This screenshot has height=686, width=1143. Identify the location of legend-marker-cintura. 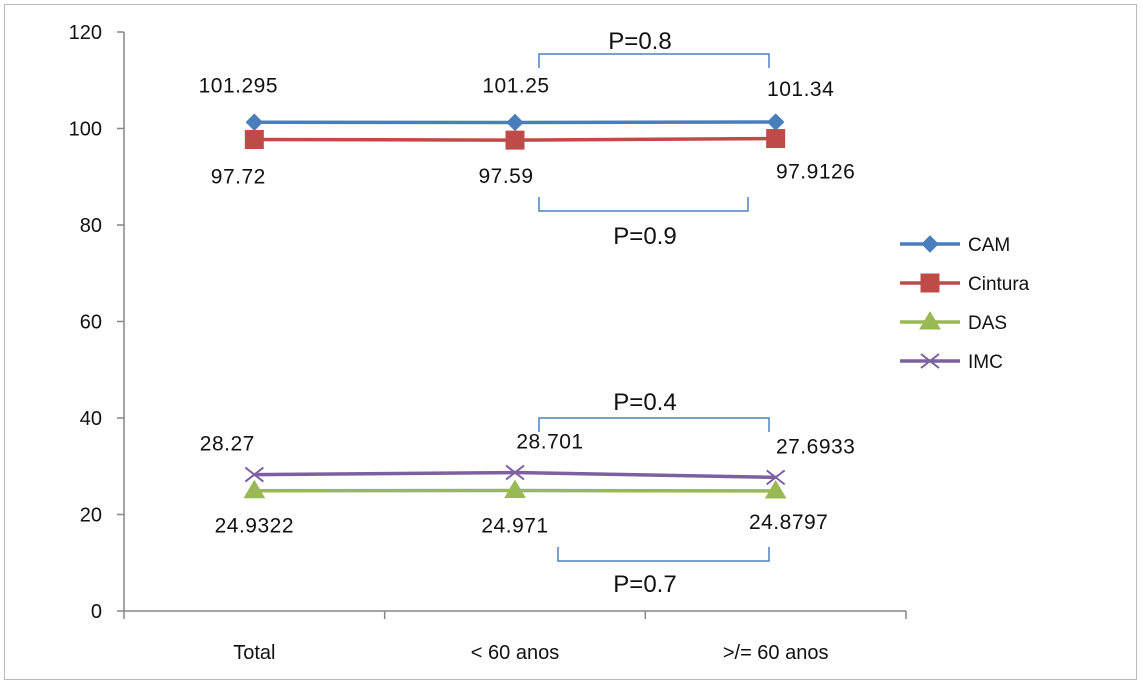
(930, 283).